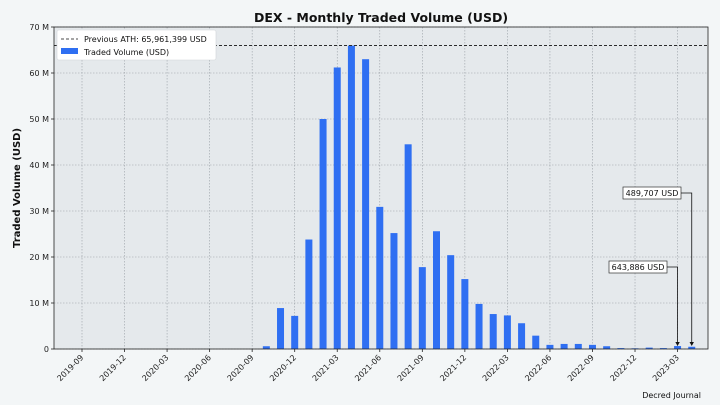 The width and height of the screenshot is (720, 405). What do you see at coordinates (113, 368) in the screenshot?
I see `x-tick-label: 2019-12` at bounding box center [113, 368].